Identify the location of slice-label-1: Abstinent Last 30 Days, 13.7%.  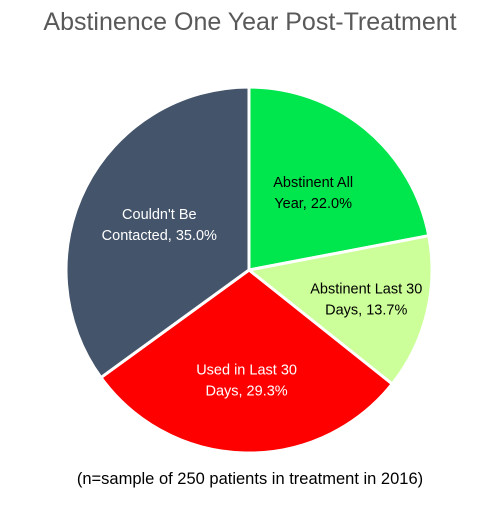
(366, 299).